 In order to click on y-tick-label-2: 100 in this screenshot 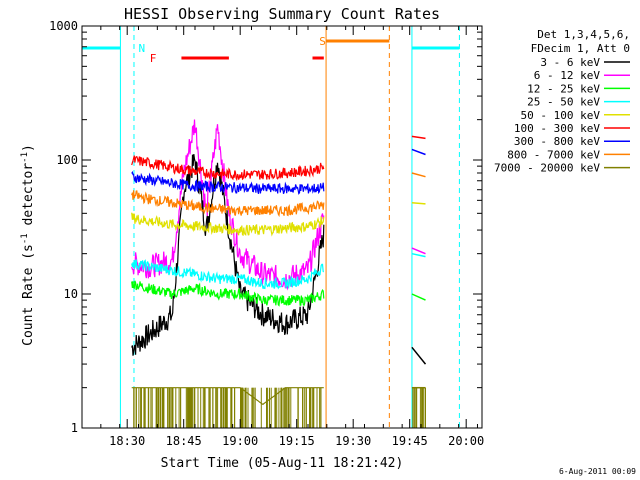, I will do `click(67, 160)`.